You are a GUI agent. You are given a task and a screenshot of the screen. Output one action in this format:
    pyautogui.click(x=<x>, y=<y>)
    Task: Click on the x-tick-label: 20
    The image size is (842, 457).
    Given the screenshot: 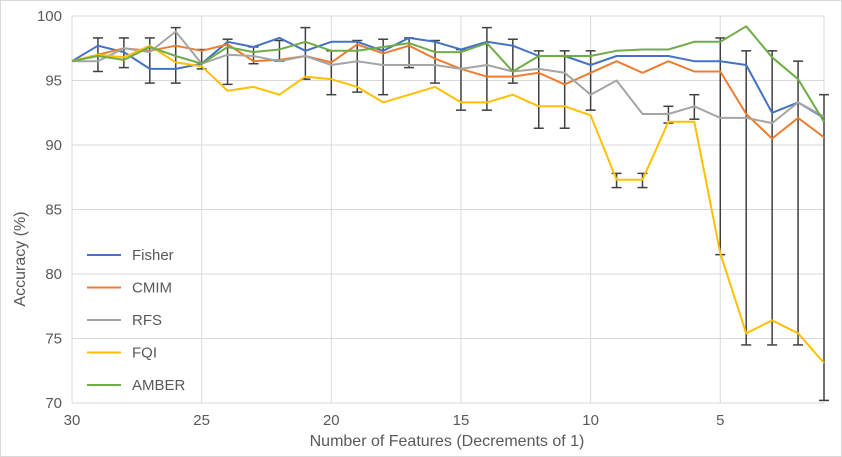 What is the action you would take?
    pyautogui.click(x=331, y=420)
    